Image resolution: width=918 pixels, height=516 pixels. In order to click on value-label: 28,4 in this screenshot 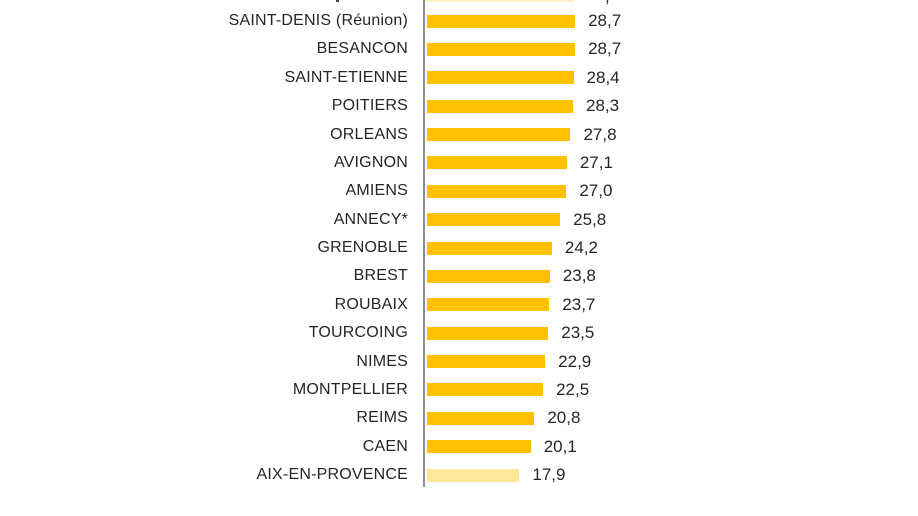, I will do `click(603, 77)`.